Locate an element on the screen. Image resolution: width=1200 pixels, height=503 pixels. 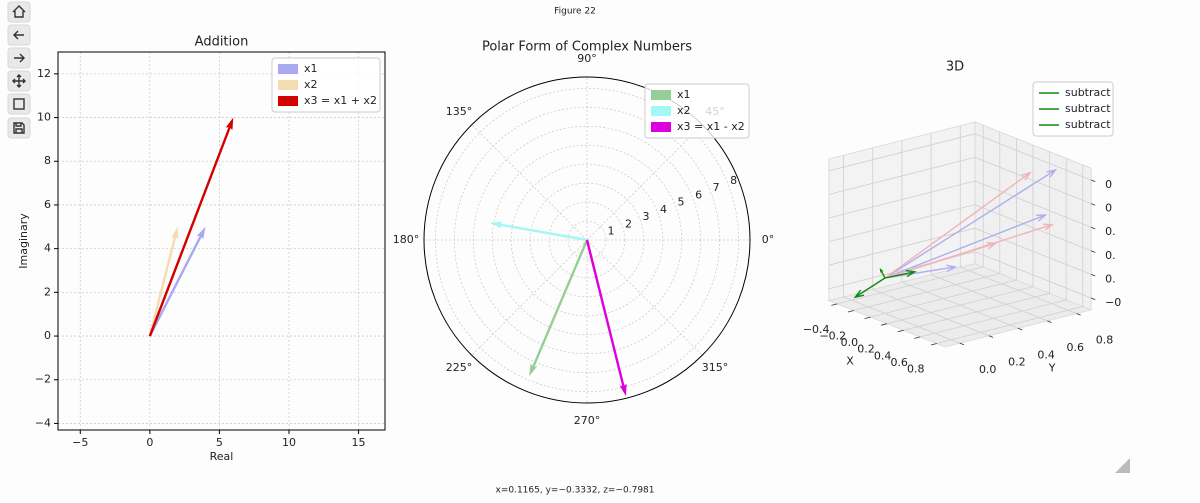
y-tick-label: 0 is located at coordinates (47, 335).